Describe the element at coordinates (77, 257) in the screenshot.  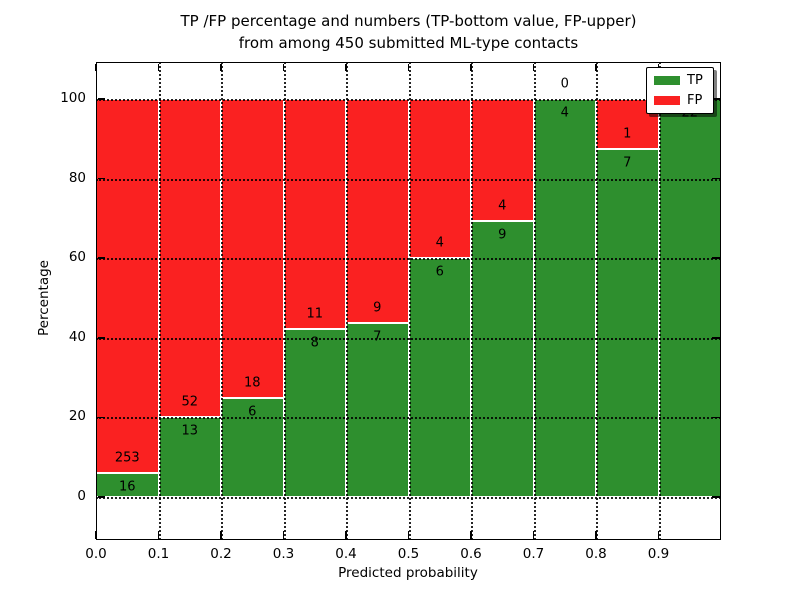
I see `y-tick-label: 60` at that location.